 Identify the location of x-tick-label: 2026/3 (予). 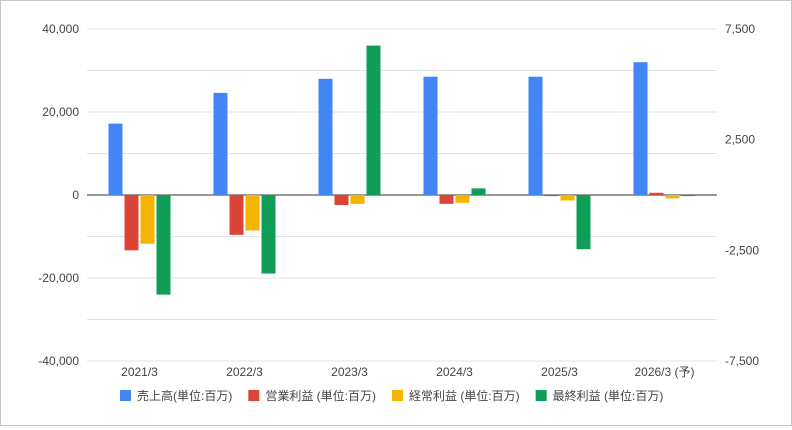
(664, 372).